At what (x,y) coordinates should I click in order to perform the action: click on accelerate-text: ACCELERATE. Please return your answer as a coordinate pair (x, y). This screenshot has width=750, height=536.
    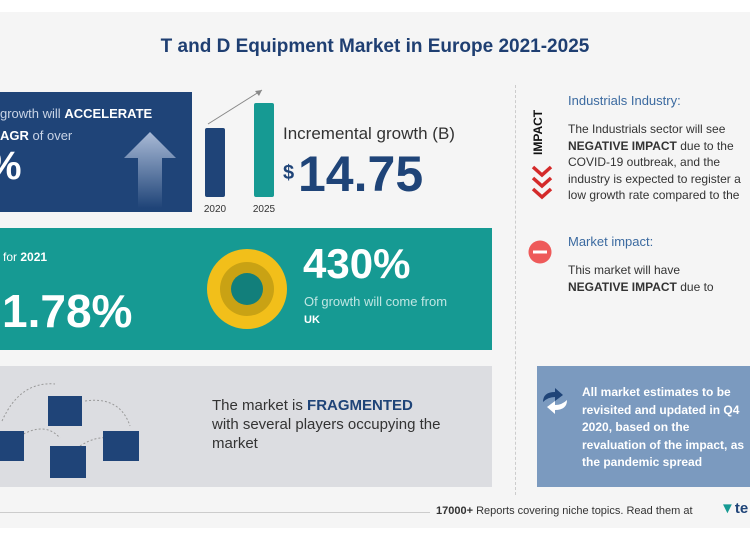
    Looking at the image, I should click on (108, 113).